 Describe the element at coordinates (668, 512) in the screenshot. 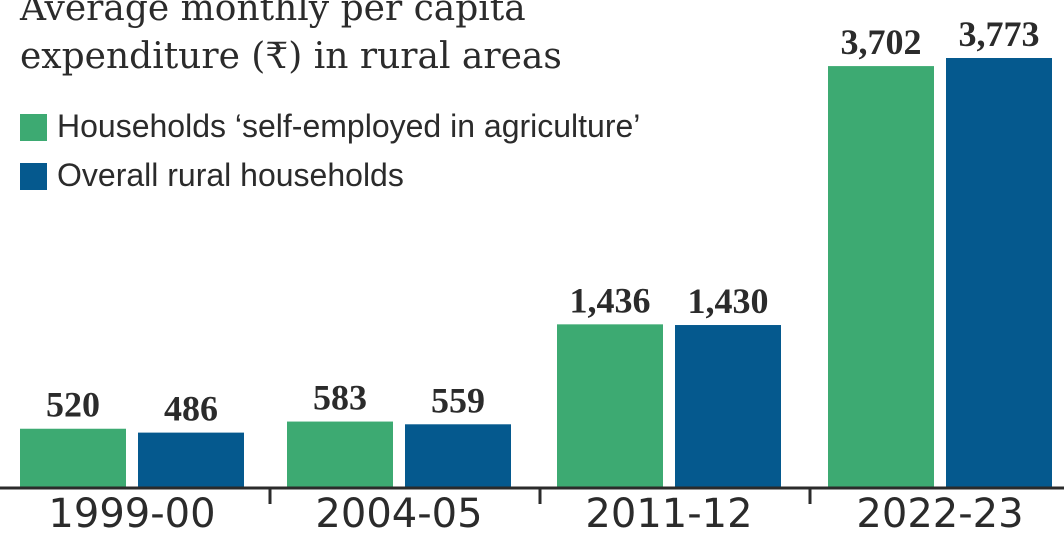

I see `x-tick-label-2011-12: 2011-12` at that location.